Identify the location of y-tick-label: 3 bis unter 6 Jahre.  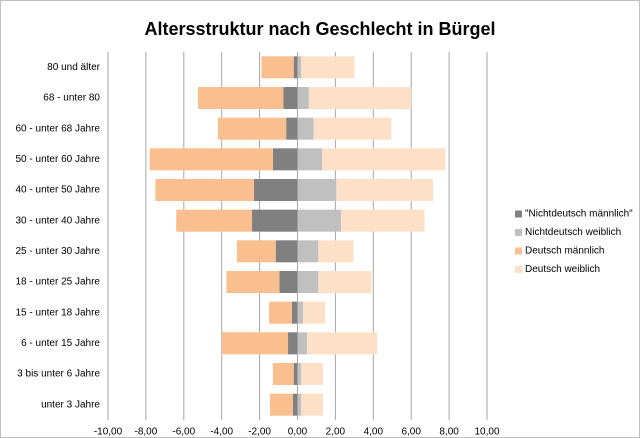
(58, 374).